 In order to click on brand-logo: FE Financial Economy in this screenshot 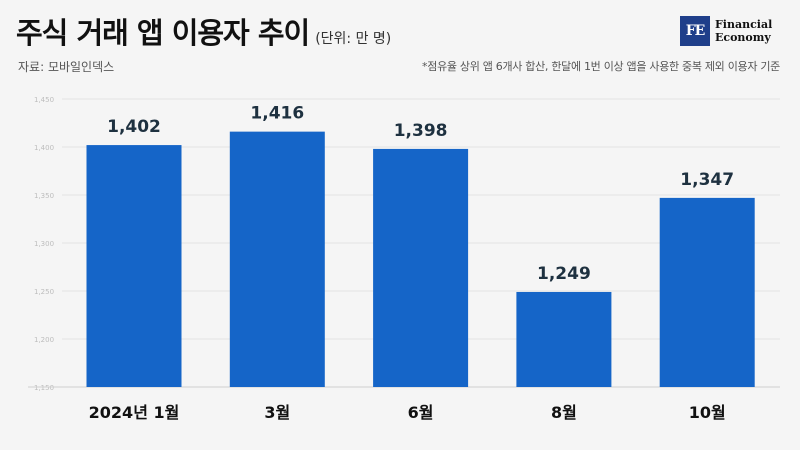, I will do `click(726, 31)`.